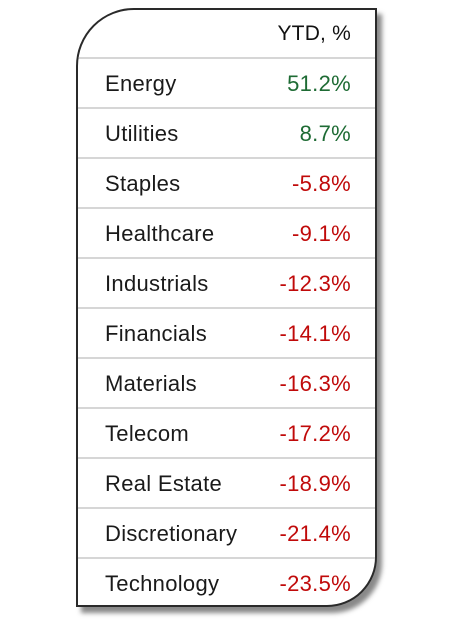  Describe the element at coordinates (226, 34) in the screenshot. I see `table-header: YTD, %` at that location.